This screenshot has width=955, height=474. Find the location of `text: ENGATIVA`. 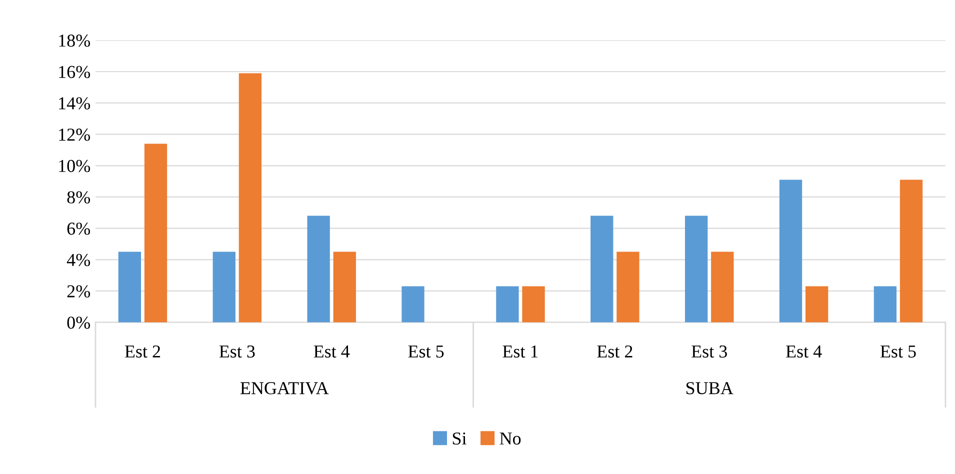

text: ENGATIVA is located at coordinates (284, 388).